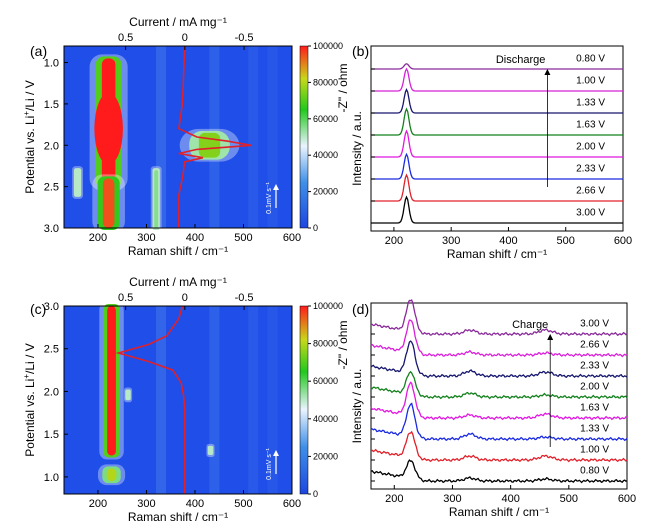 This screenshot has height=527, width=650. I want to click on spectrum-label: 2.33 V, so click(590, 168).